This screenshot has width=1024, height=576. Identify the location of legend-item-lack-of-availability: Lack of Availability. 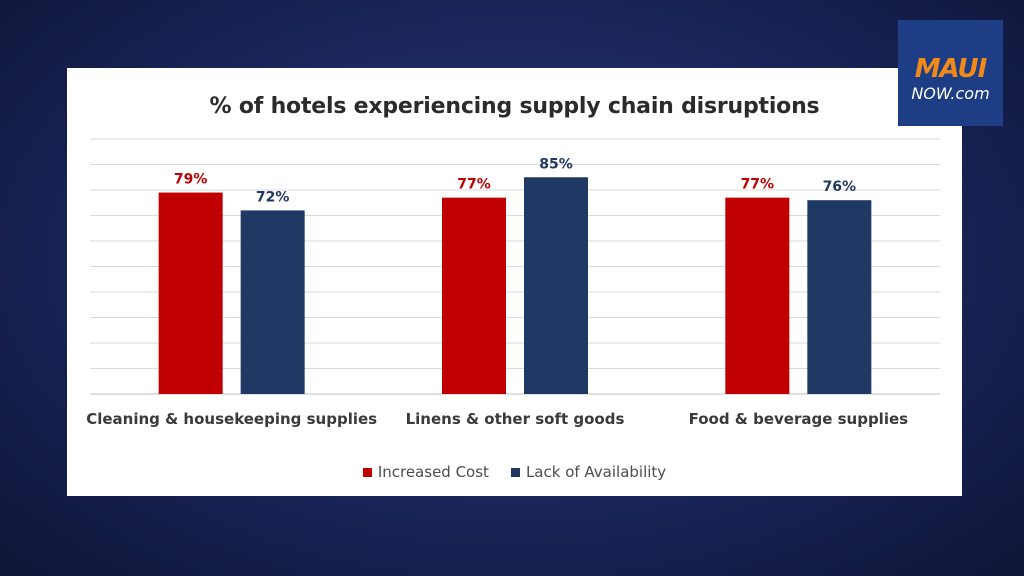
(588, 472).